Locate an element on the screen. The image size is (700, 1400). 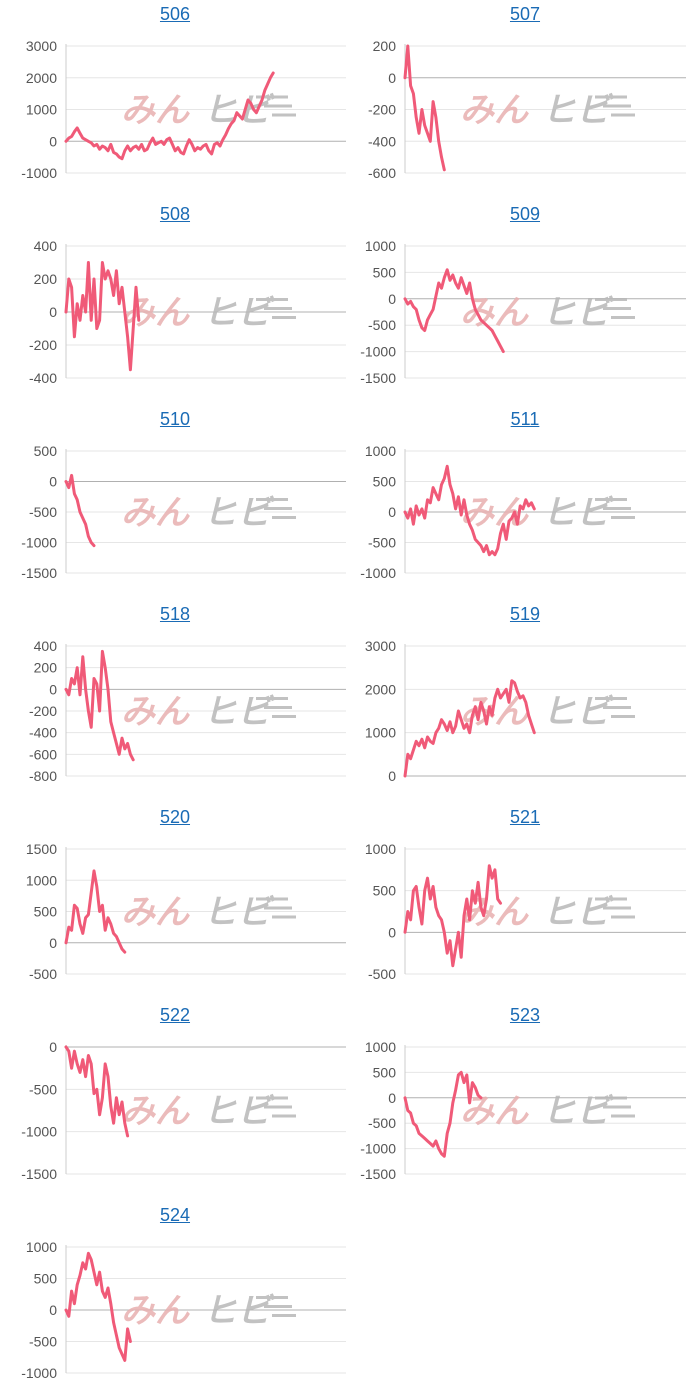
chart-panel-511: 511 1000 500 0 -500 -1000 みん ヒビ is located at coordinates (525, 502).